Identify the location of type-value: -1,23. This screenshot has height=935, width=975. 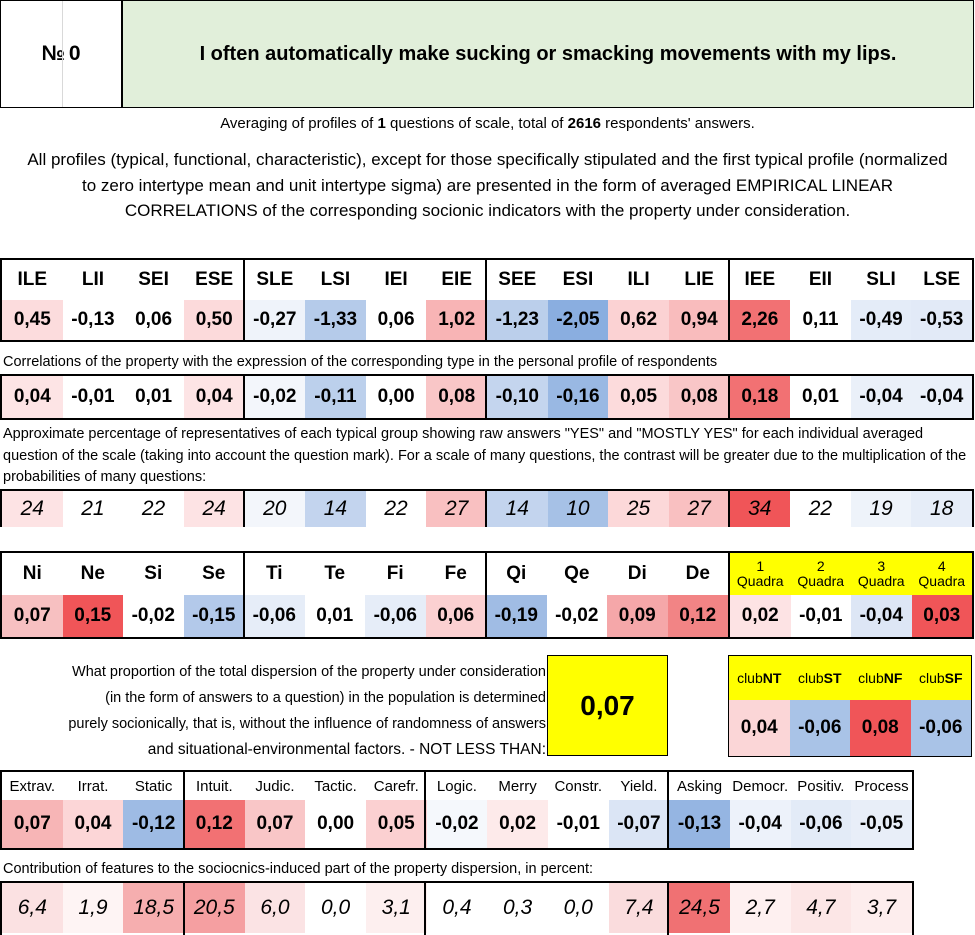
(517, 320).